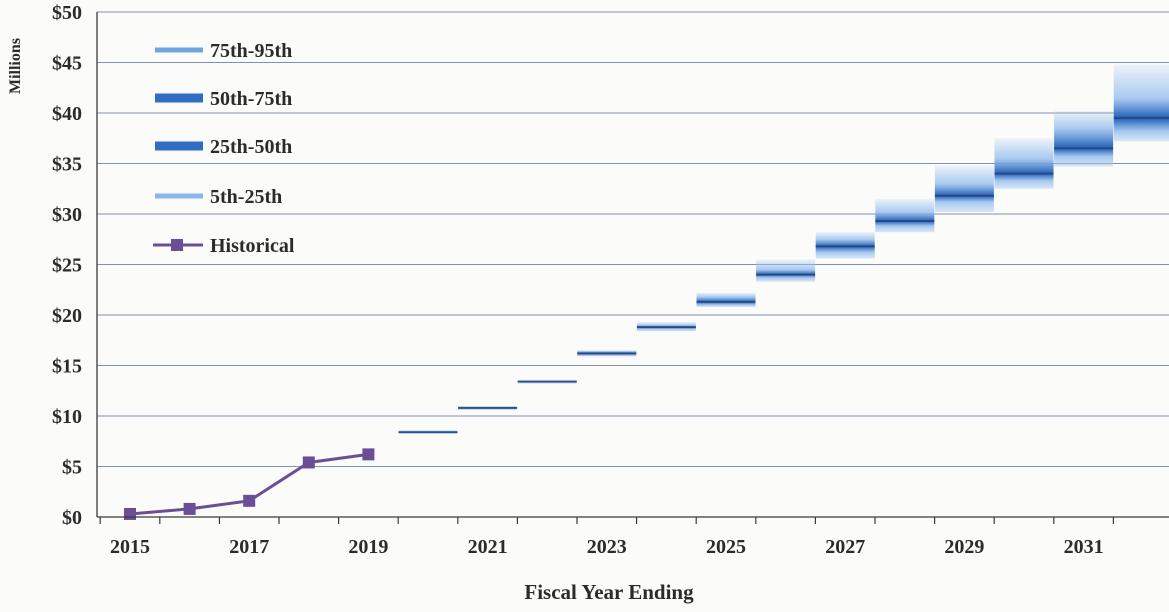 Image resolution: width=1169 pixels, height=612 pixels. Describe the element at coordinates (67, 215) in the screenshot. I see `y-tick-label: $30` at that location.